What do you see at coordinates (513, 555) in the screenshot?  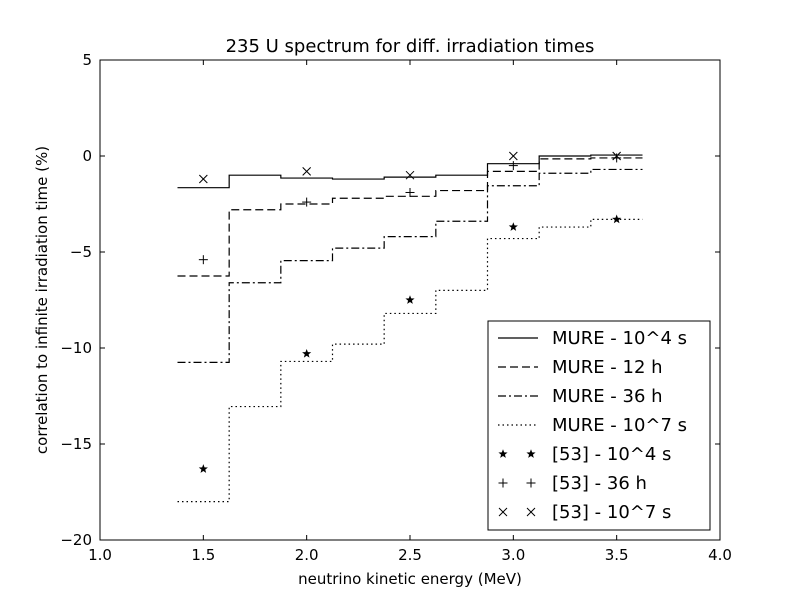 I see `x-tick-label: 3.0` at bounding box center [513, 555].